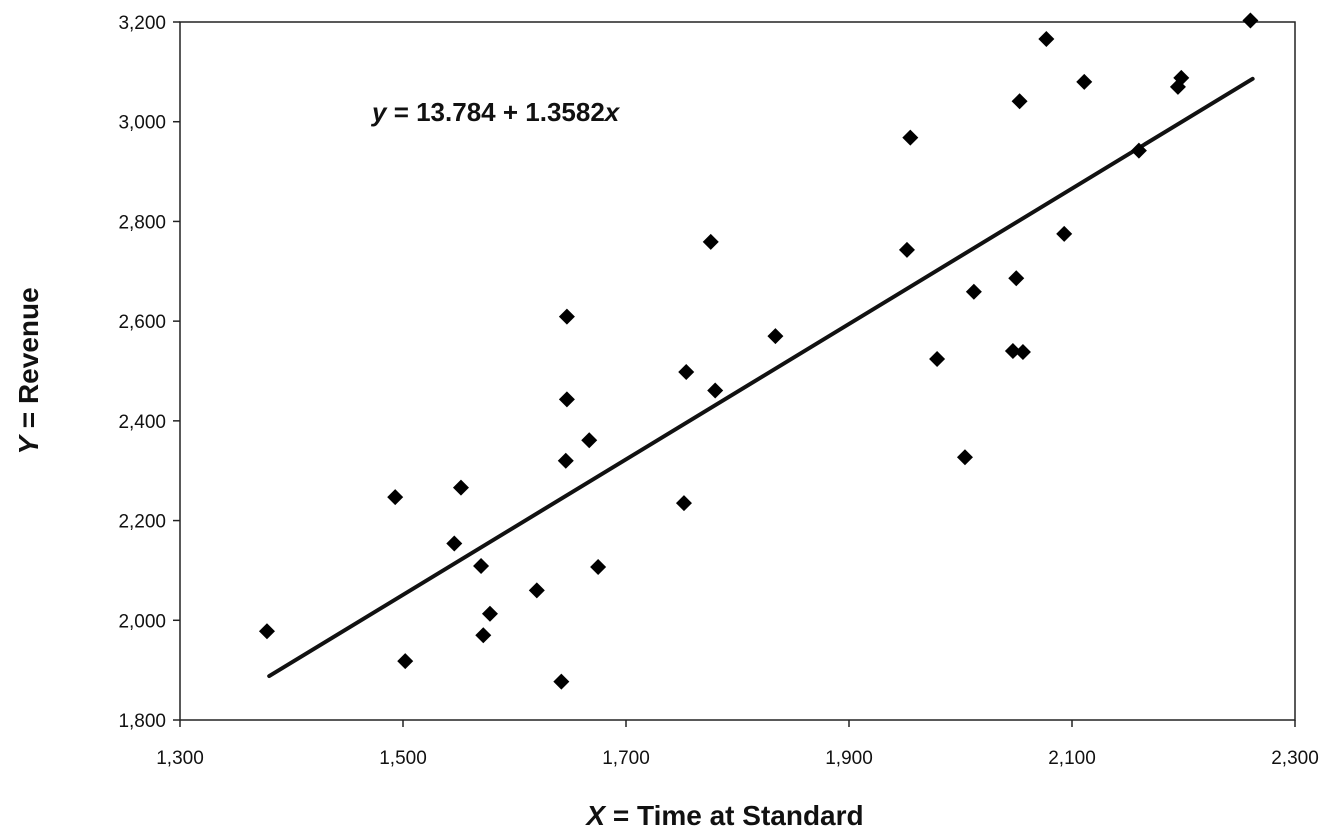 This screenshot has height=833, width=1332. I want to click on x-tick-label: 1,700, so click(626, 758).